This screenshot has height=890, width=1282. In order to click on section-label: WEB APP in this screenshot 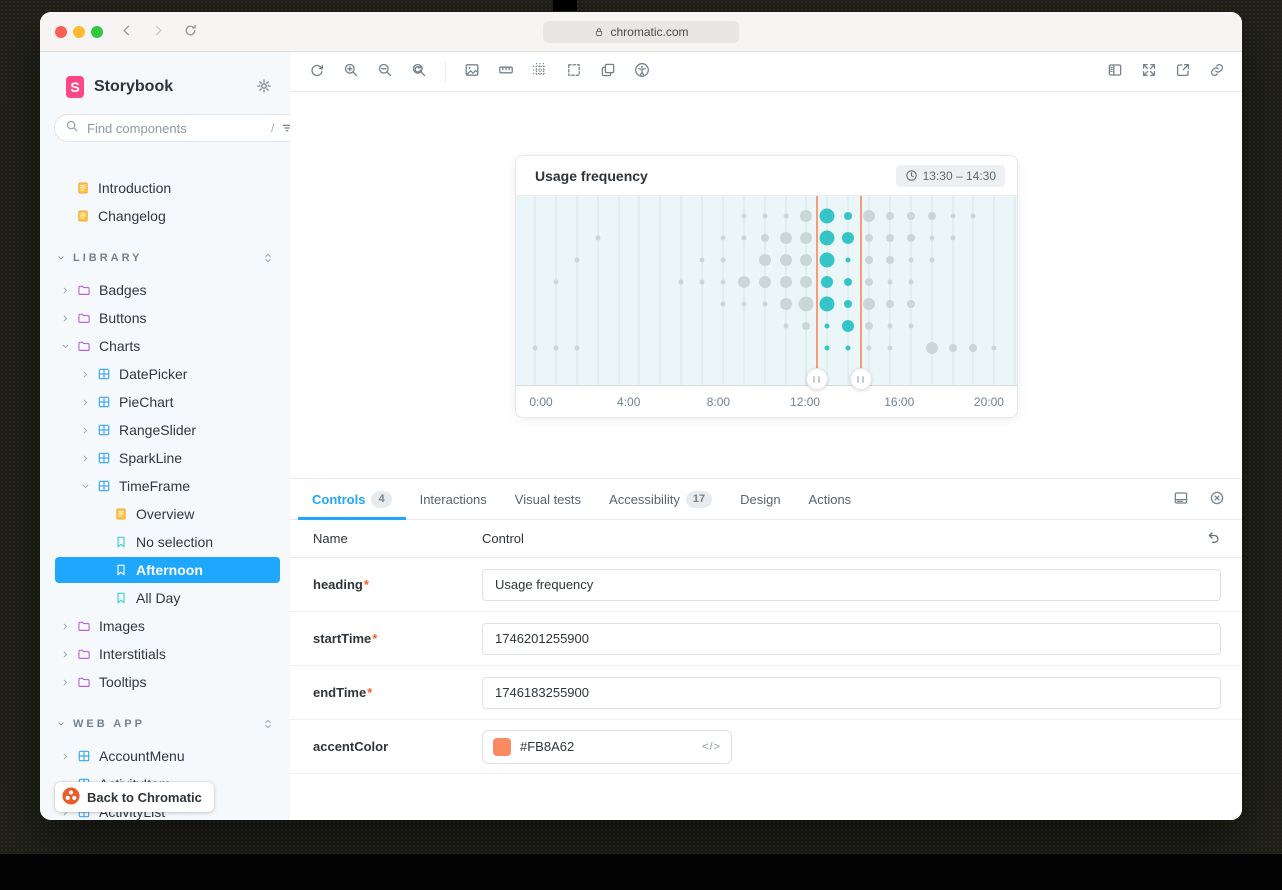, I will do `click(109, 724)`.